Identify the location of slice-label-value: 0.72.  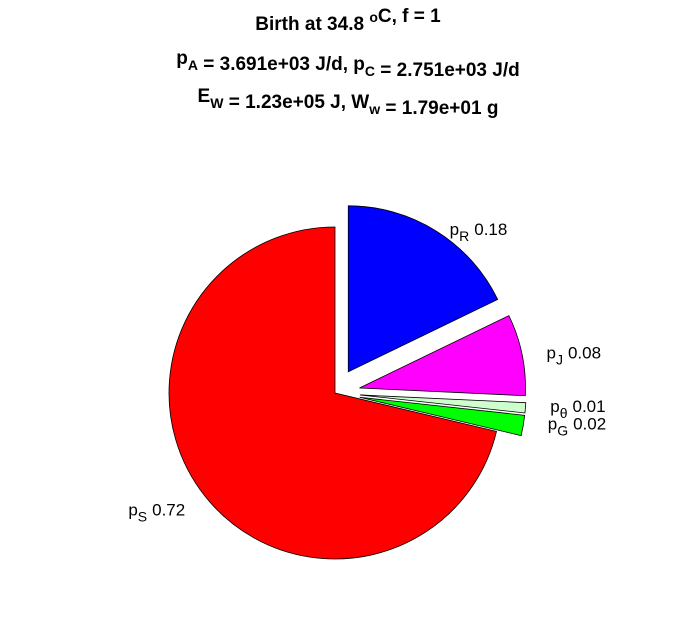
(168, 510).